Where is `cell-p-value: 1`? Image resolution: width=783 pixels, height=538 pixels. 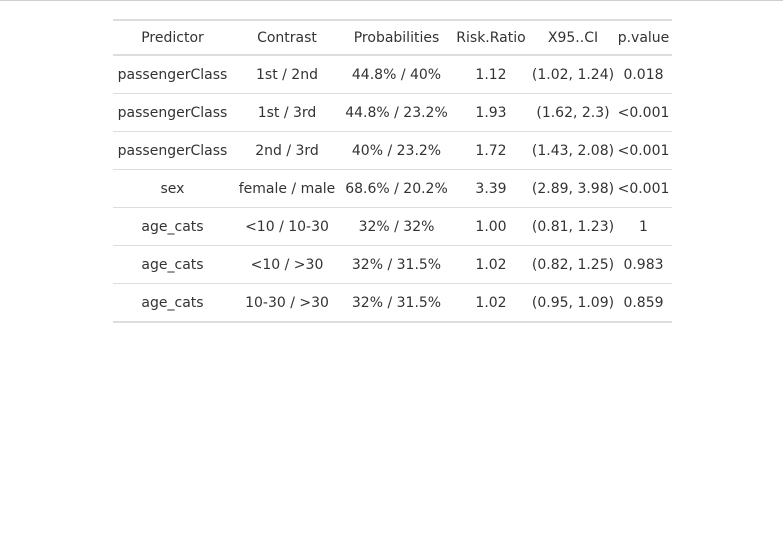
cell-p-value: 1 is located at coordinates (643, 226).